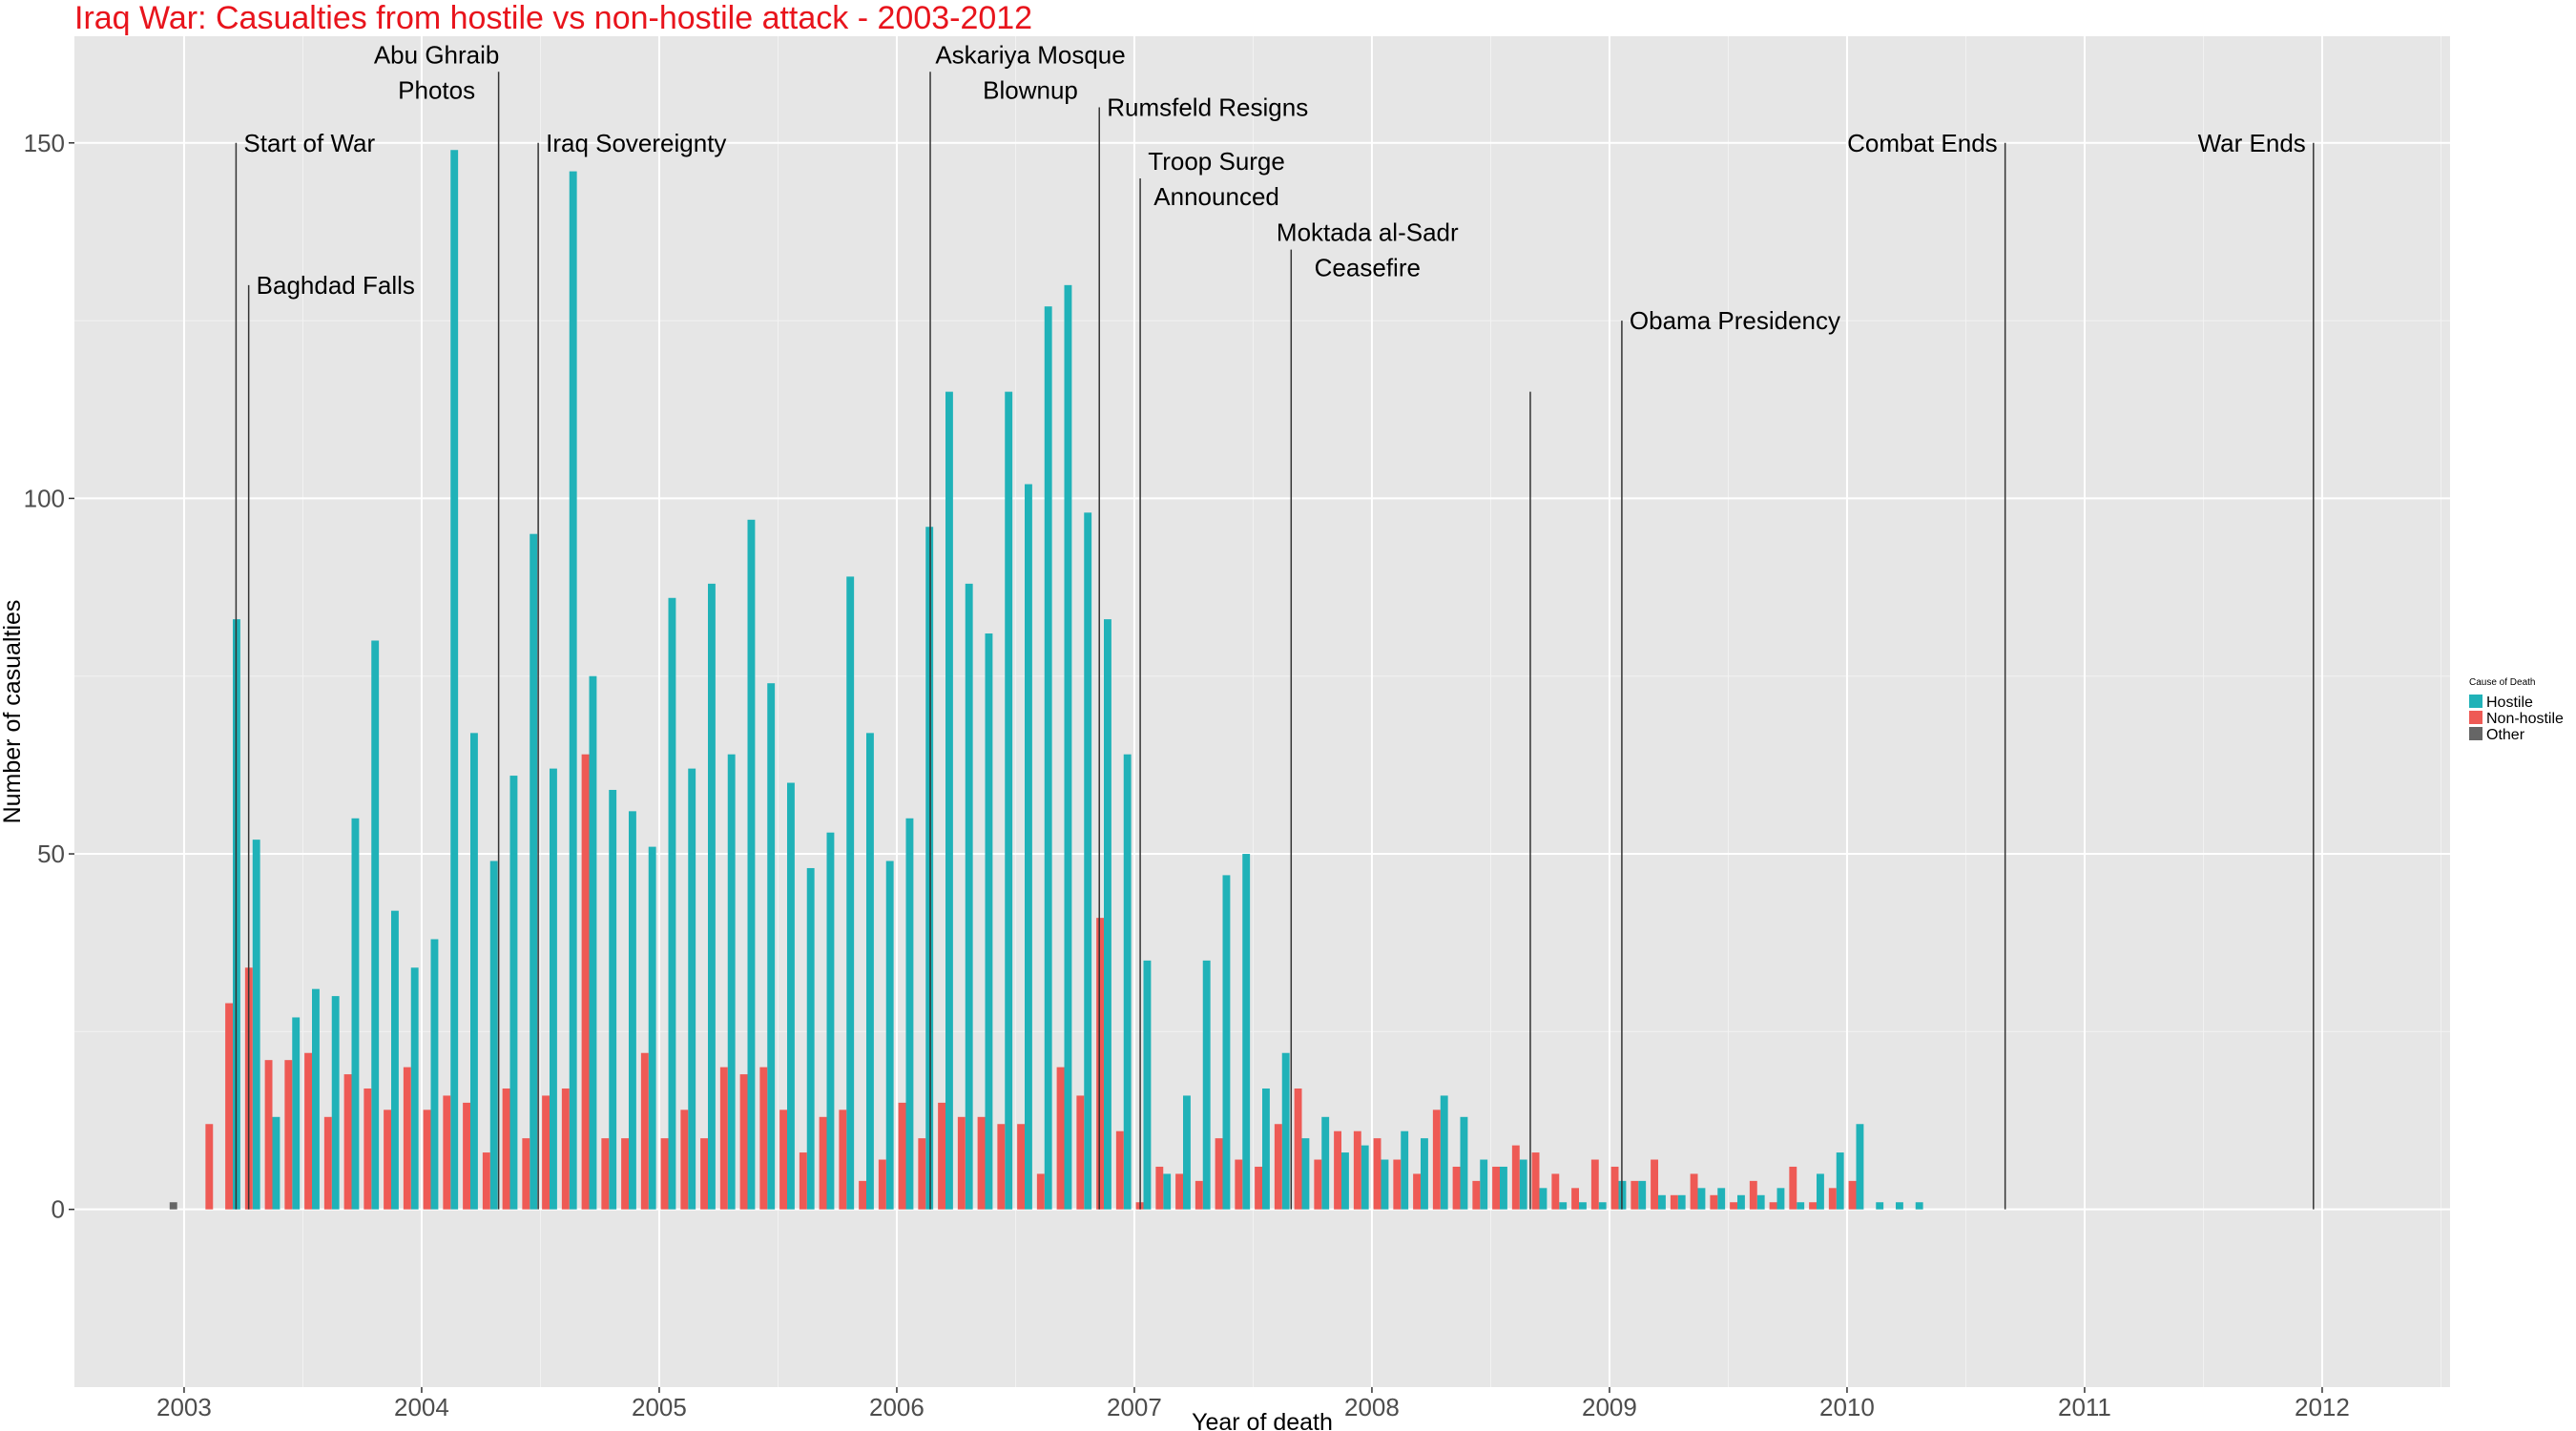 The image size is (2576, 1431). What do you see at coordinates (58, 1209) in the screenshot?
I see `y-tick-label: 0` at bounding box center [58, 1209].